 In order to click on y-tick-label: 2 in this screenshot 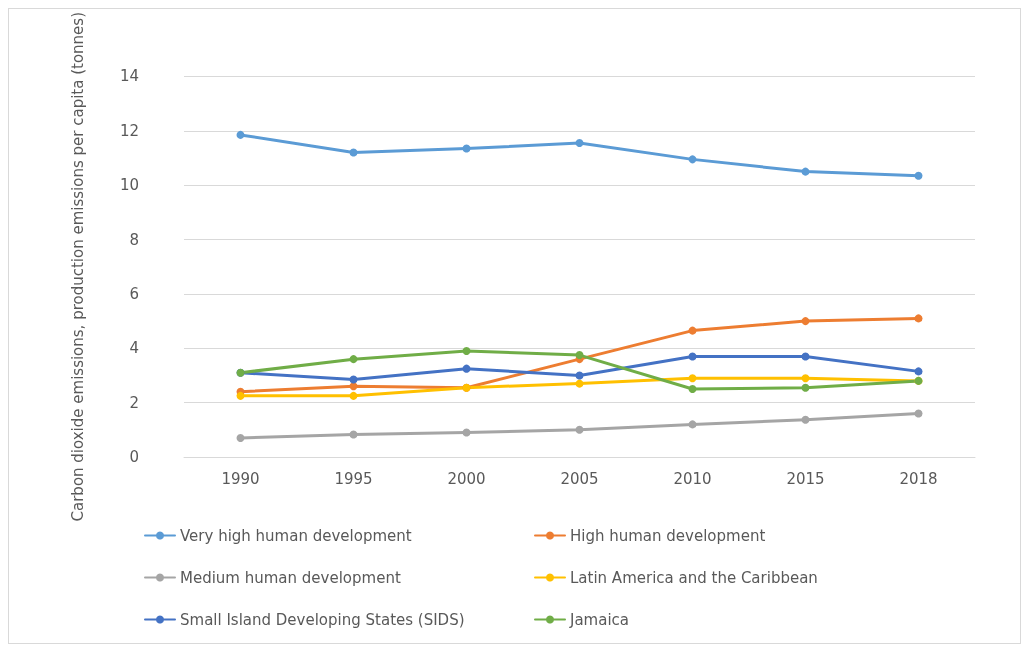, I will do `click(134, 402)`.